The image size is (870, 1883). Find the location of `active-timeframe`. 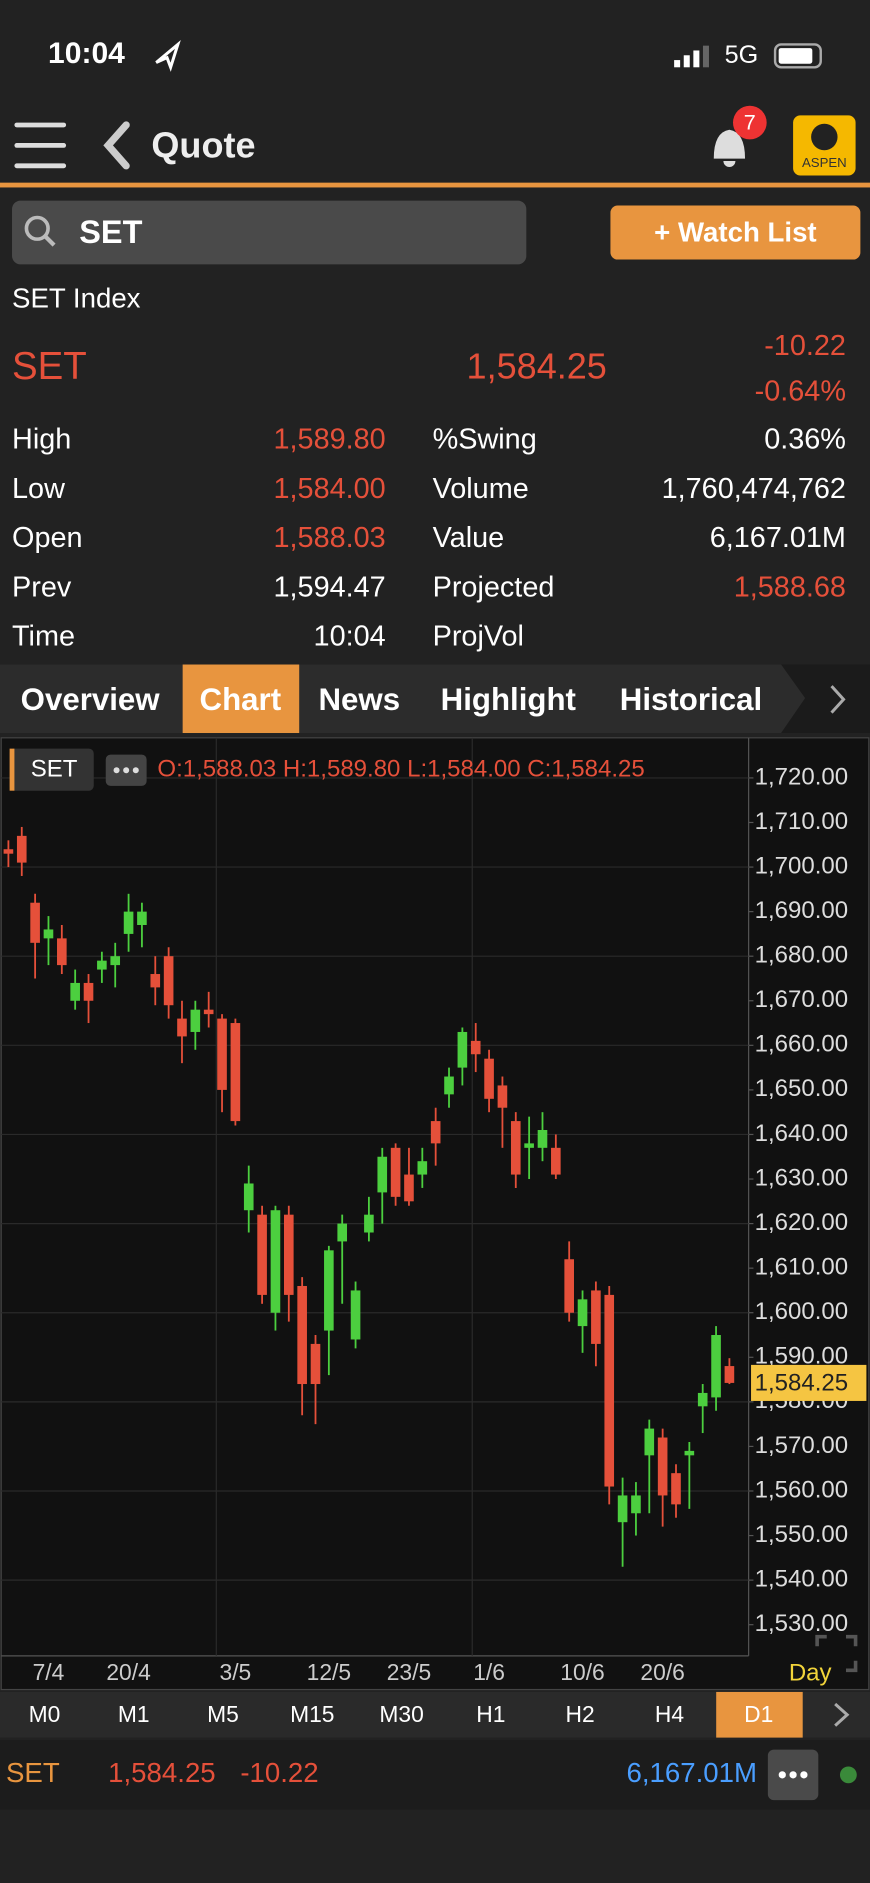

active-timeframe is located at coordinates (759, 1714).